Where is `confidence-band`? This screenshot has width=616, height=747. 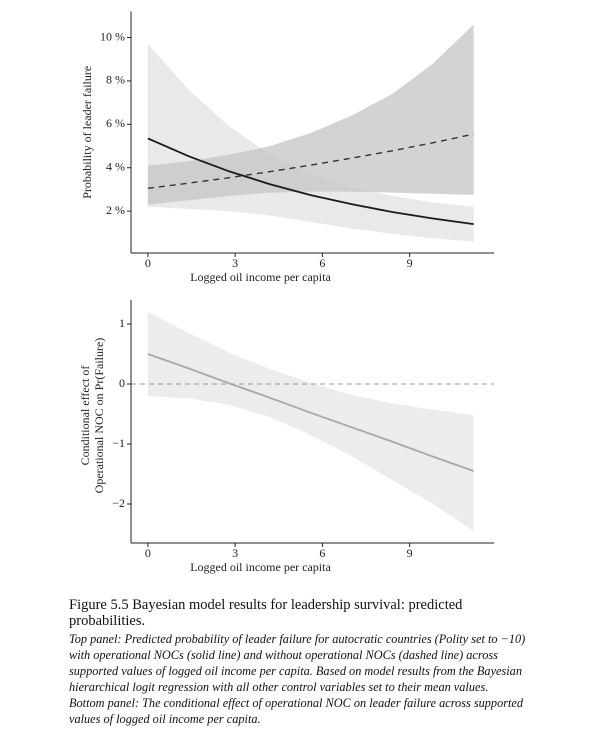 confidence-band is located at coordinates (310, 114).